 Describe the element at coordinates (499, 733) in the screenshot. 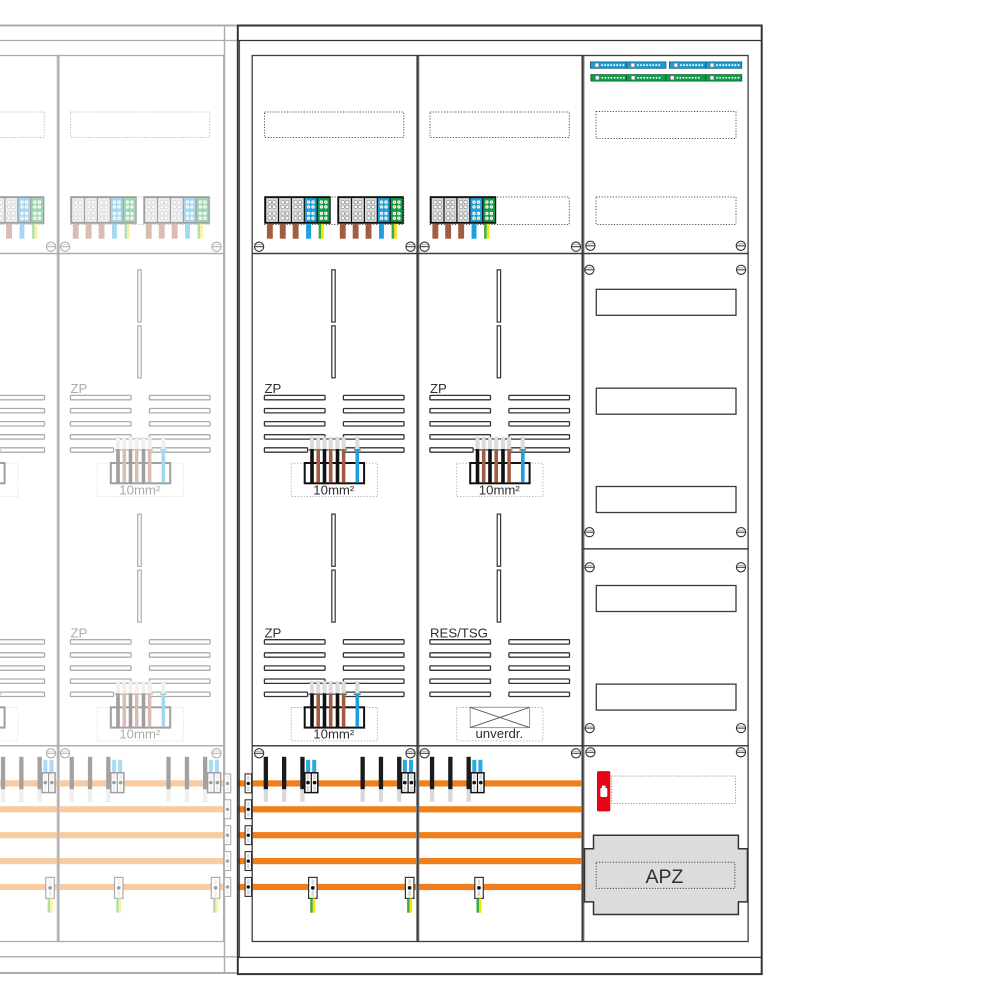

I see `svg-text: unverdr.` at that location.